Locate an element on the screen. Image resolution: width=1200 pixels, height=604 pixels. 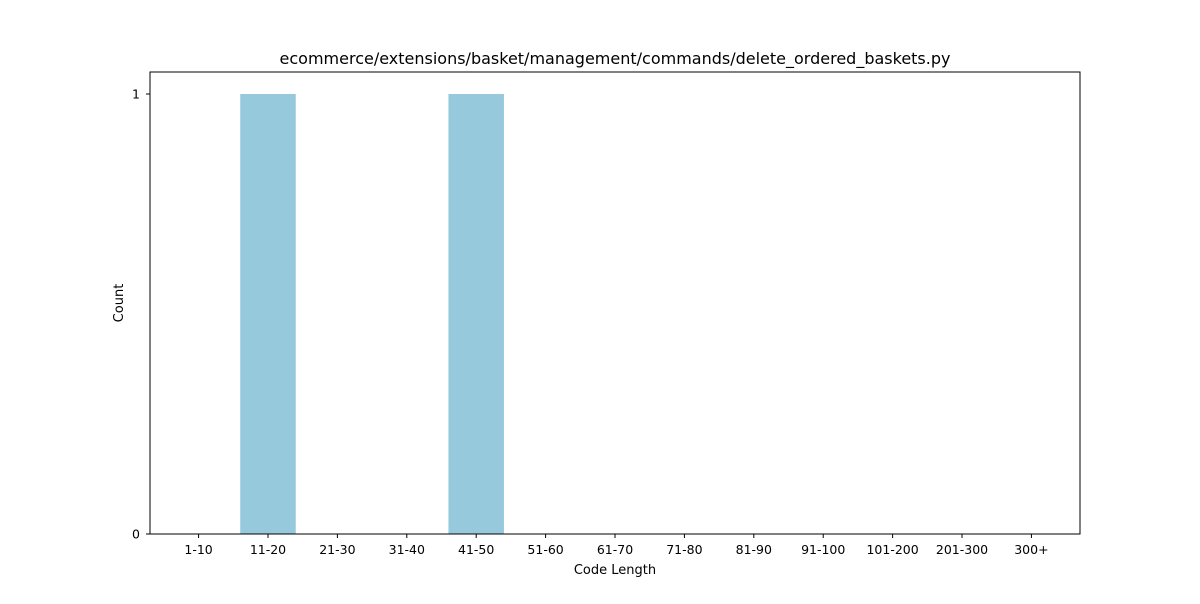
x-axis-label: Code Length is located at coordinates (615, 570).